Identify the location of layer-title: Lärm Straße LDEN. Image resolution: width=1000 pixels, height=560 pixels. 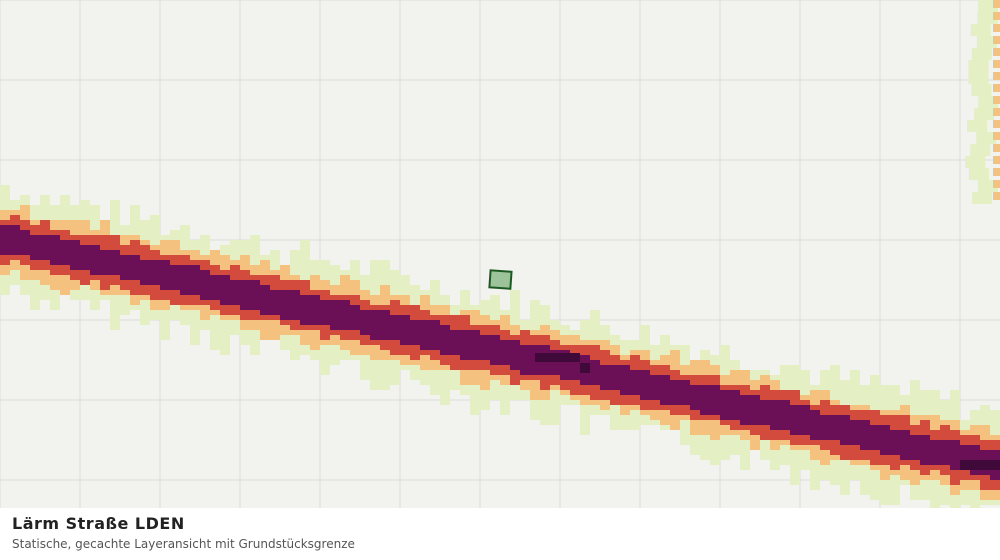
(98, 523).